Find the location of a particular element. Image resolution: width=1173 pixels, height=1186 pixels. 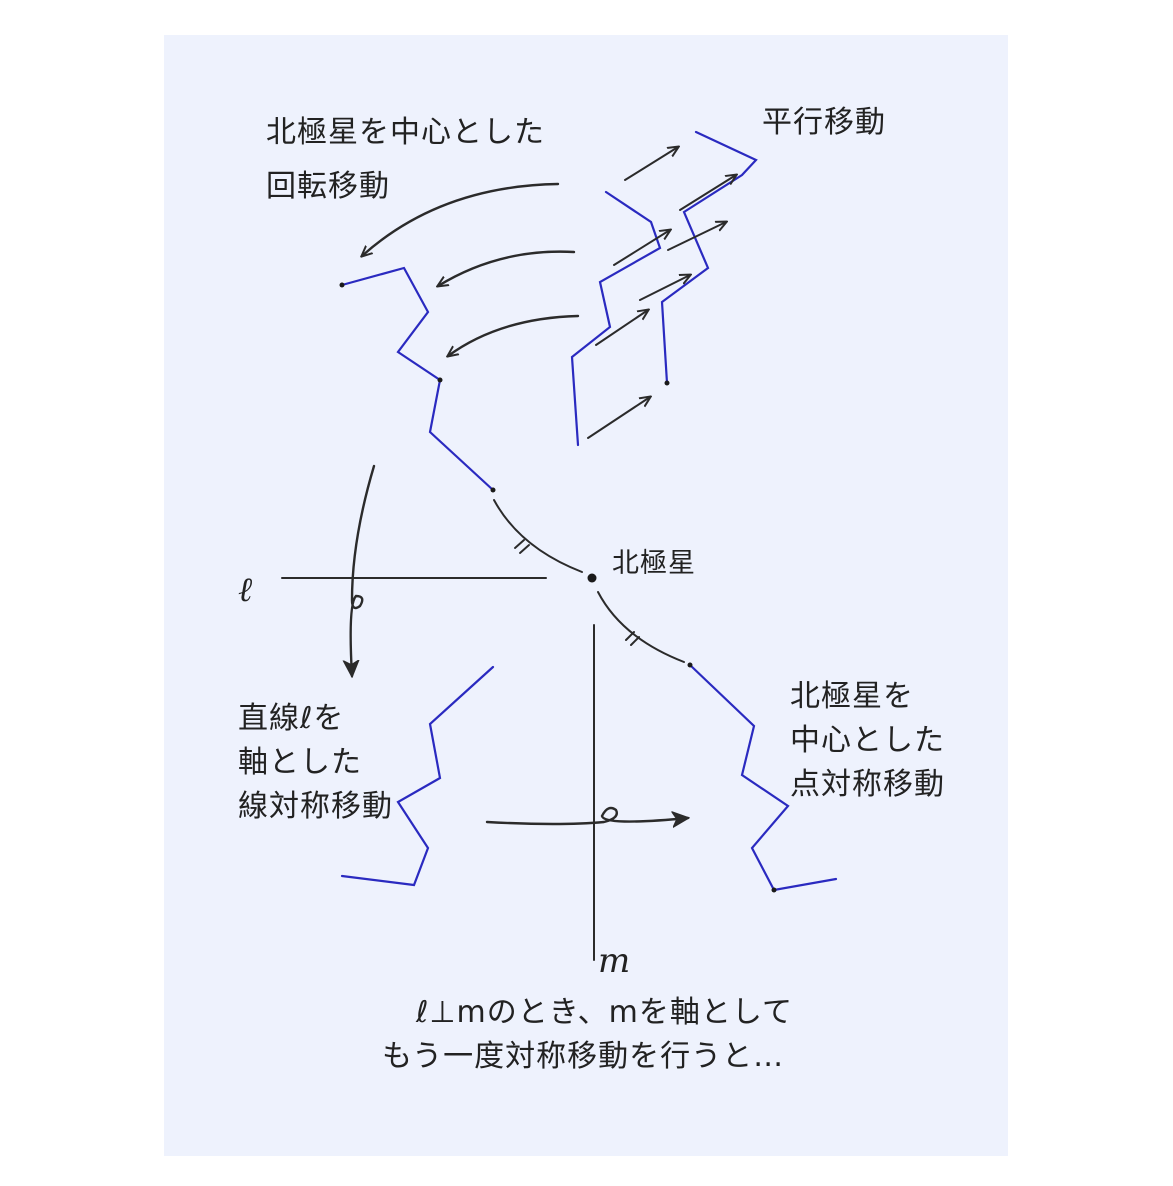

label-axis-l: ℓ is located at coordinates (245, 590).